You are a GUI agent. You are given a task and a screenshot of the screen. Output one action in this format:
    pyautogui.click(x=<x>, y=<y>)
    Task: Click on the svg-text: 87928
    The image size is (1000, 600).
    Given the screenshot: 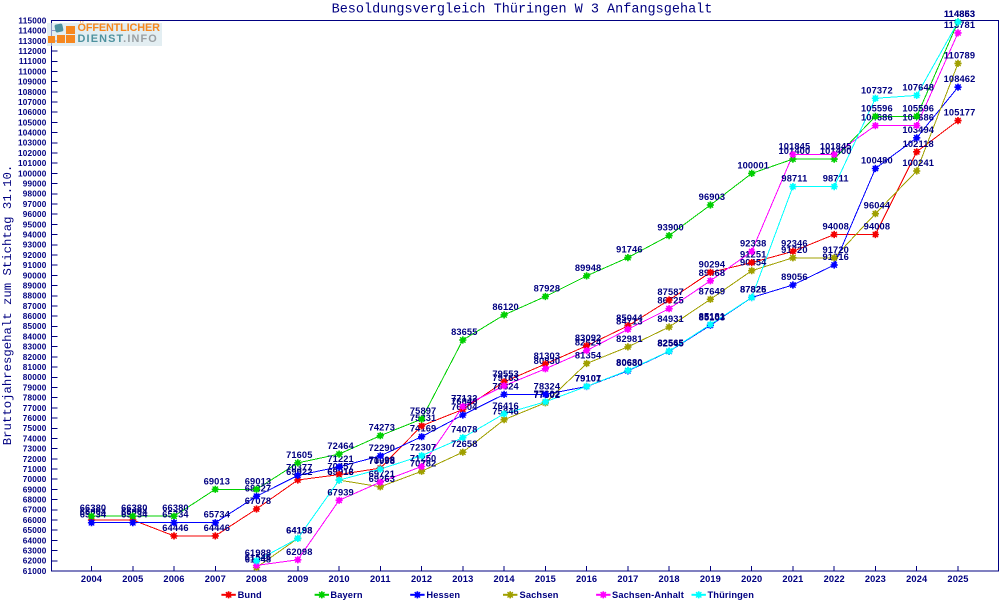 What is the action you would take?
    pyautogui.click(x=547, y=289)
    